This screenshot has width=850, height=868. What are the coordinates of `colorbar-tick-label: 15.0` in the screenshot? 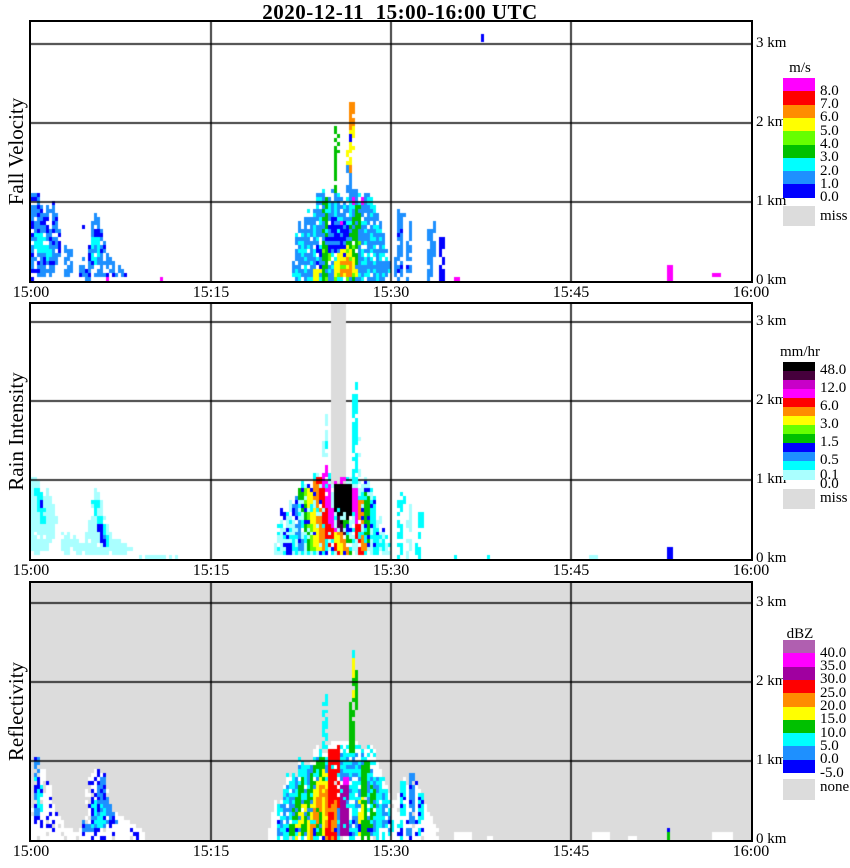 It's located at (833, 719).